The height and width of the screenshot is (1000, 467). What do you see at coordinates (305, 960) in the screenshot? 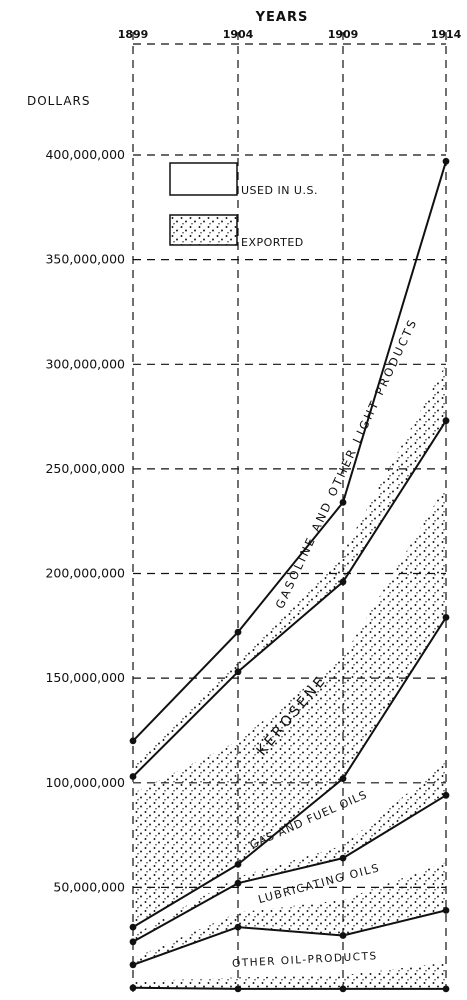
I see `series-label-other-oil-products: OTHER OIL-PRODUCTS` at bounding box center [305, 960].